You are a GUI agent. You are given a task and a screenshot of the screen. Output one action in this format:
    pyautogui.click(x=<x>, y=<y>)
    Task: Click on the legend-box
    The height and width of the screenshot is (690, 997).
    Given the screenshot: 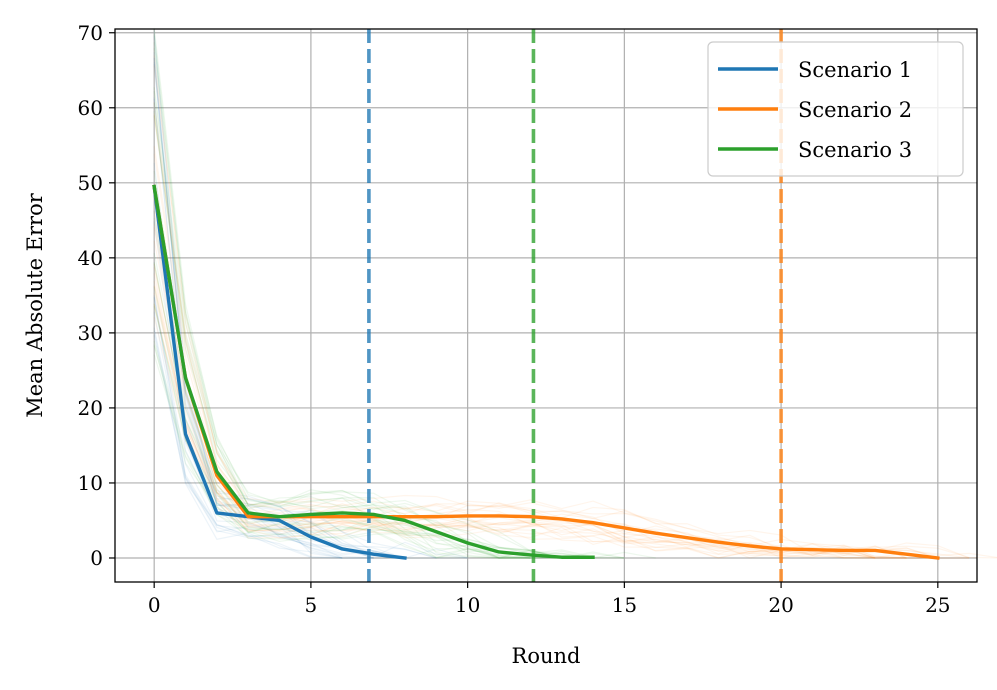 What is the action you would take?
    pyautogui.click(x=835, y=109)
    